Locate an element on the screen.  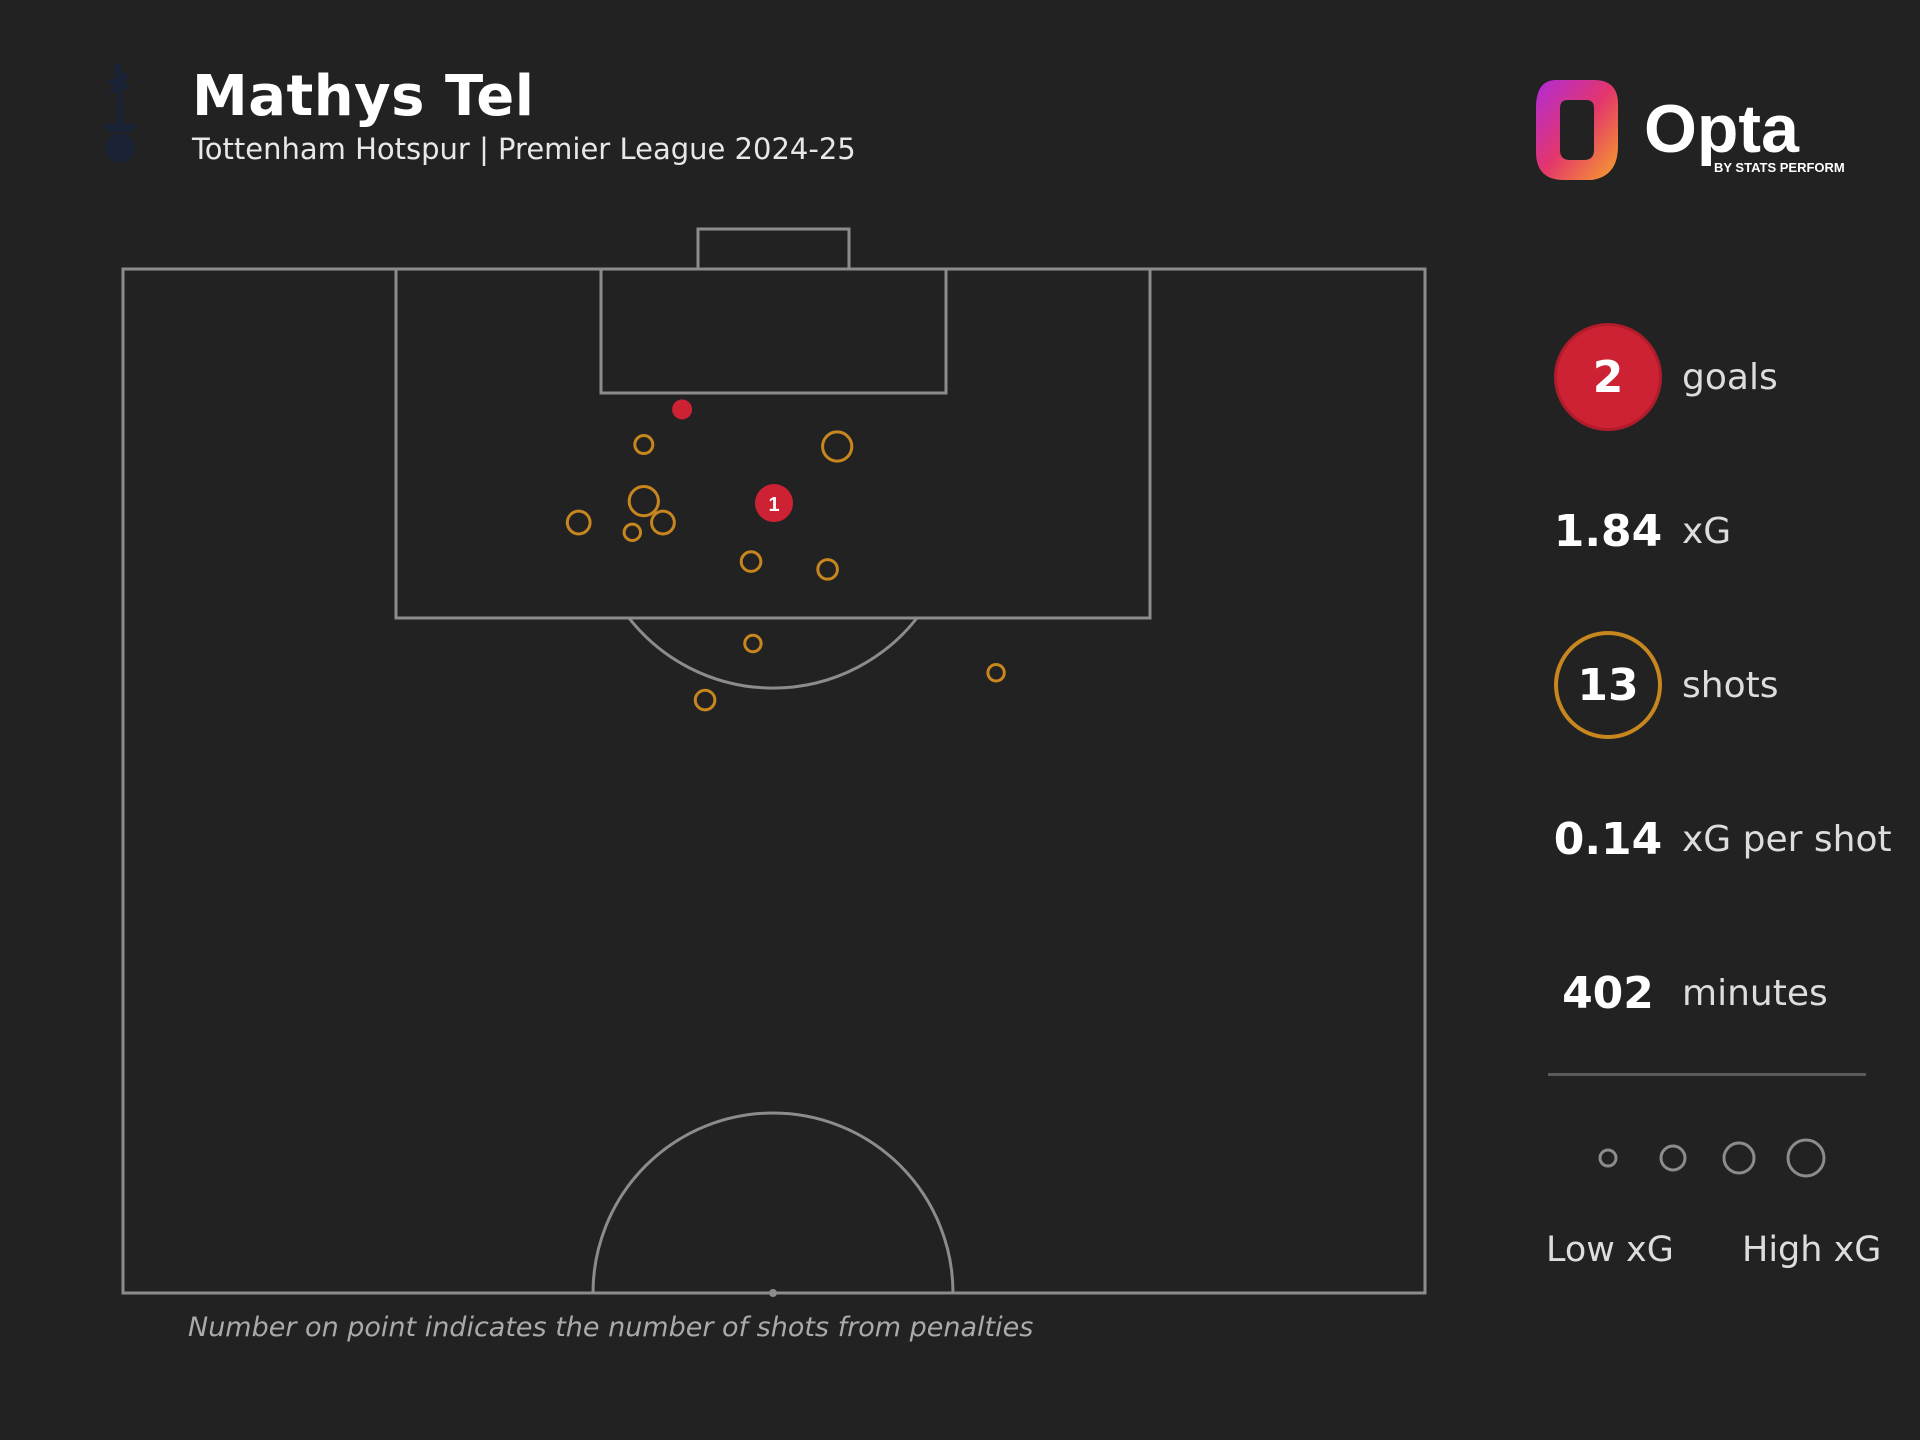
opta-tagline: BY STATS PERFORM is located at coordinates (1779, 167).